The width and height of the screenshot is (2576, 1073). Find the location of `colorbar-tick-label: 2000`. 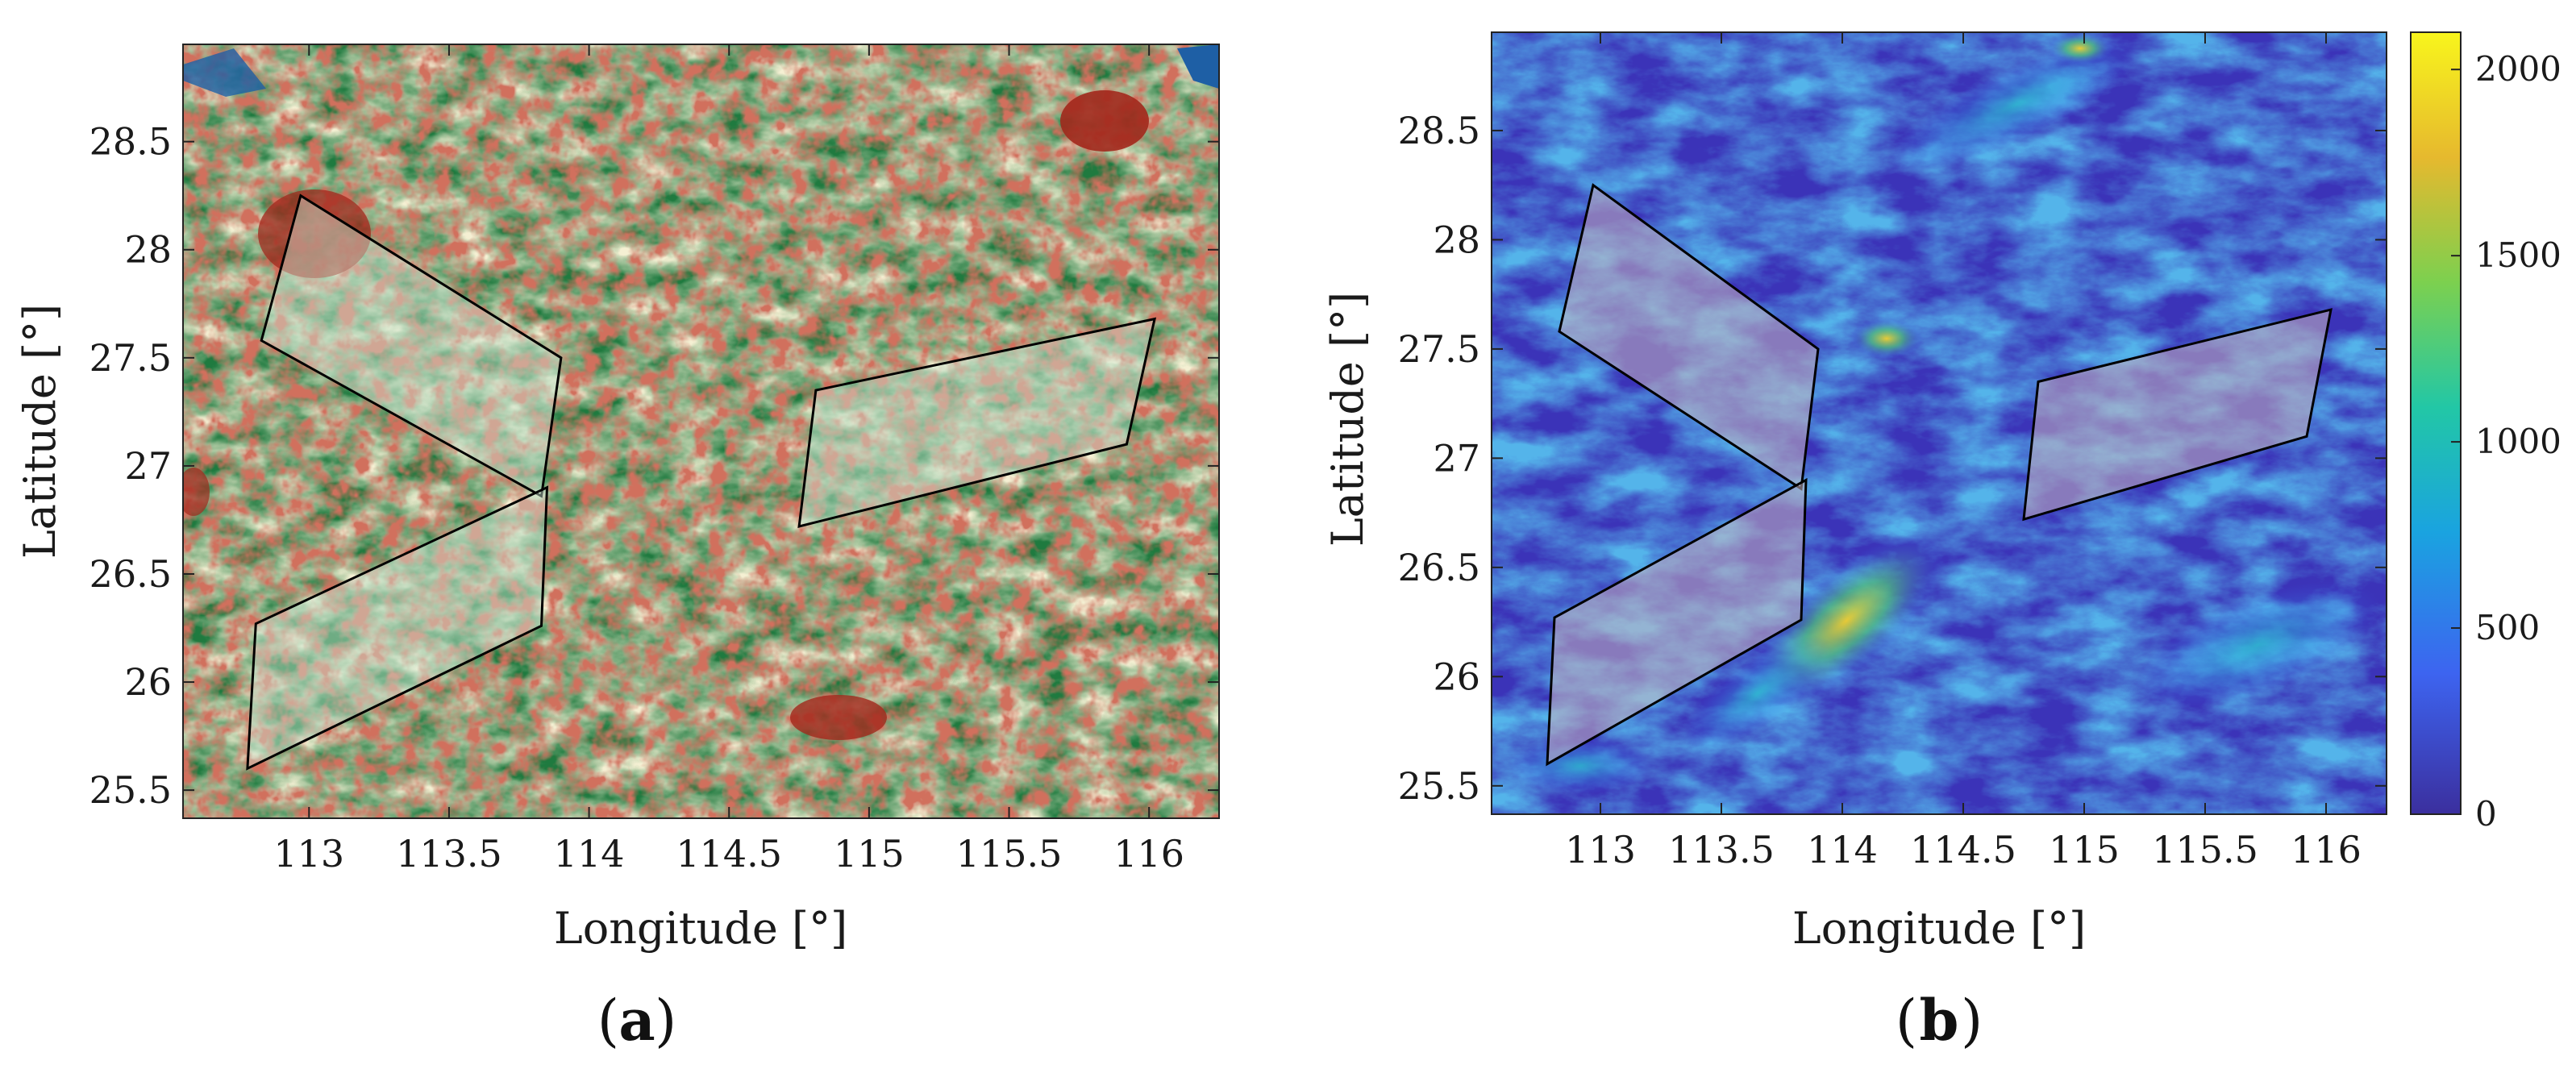

colorbar-tick-label: 2000 is located at coordinates (2518, 69).